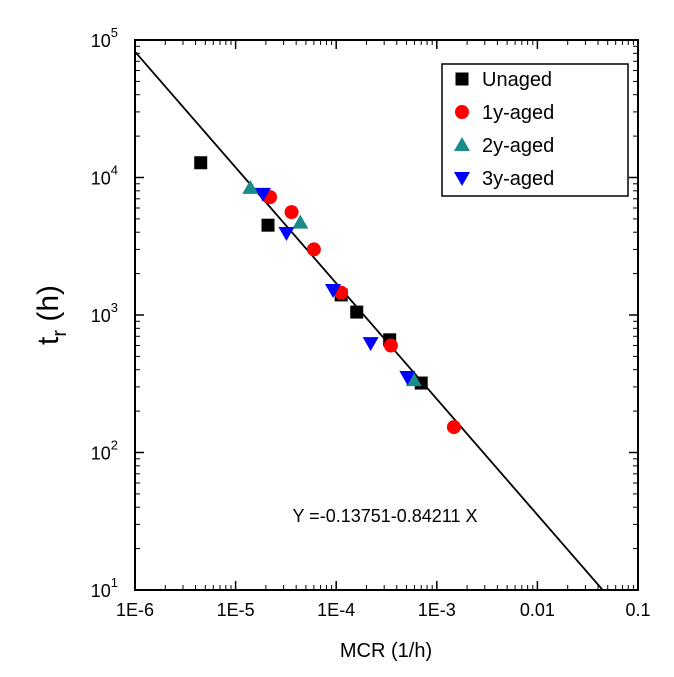  What do you see at coordinates (386, 651) in the screenshot?
I see `x-axis-label: MCR (1/h)` at bounding box center [386, 651].